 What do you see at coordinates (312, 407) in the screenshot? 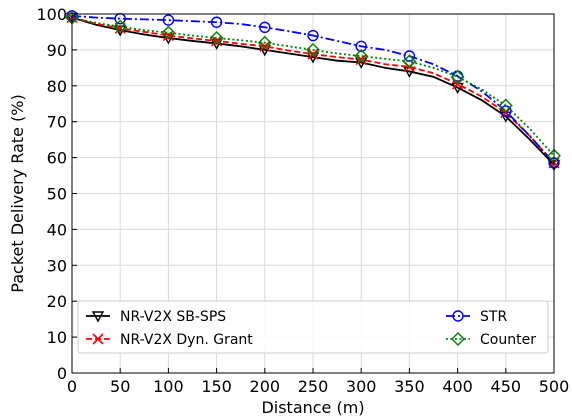
I see `x-axis-label: Distance (m)` at bounding box center [312, 407].